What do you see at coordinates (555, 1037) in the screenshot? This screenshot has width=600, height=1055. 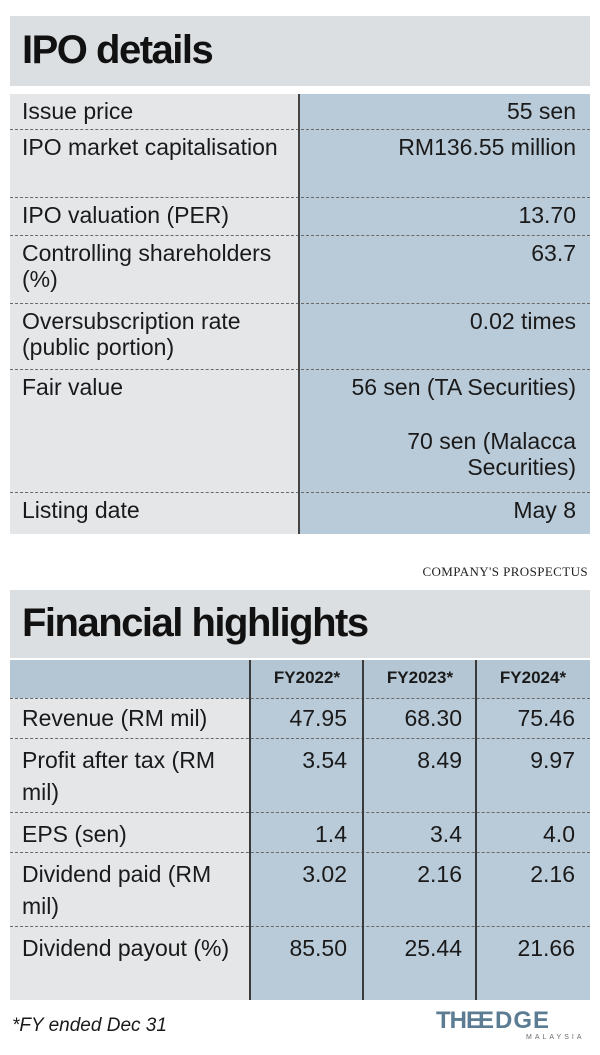 I see `logo-subtitle: MALAYSIA` at bounding box center [555, 1037].